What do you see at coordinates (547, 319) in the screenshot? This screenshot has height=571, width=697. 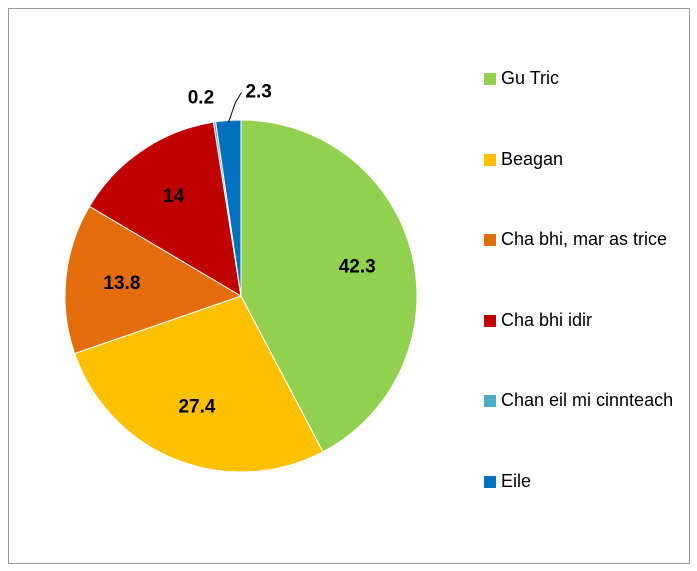 I see `legend-label: Cha bhi idir` at bounding box center [547, 319].